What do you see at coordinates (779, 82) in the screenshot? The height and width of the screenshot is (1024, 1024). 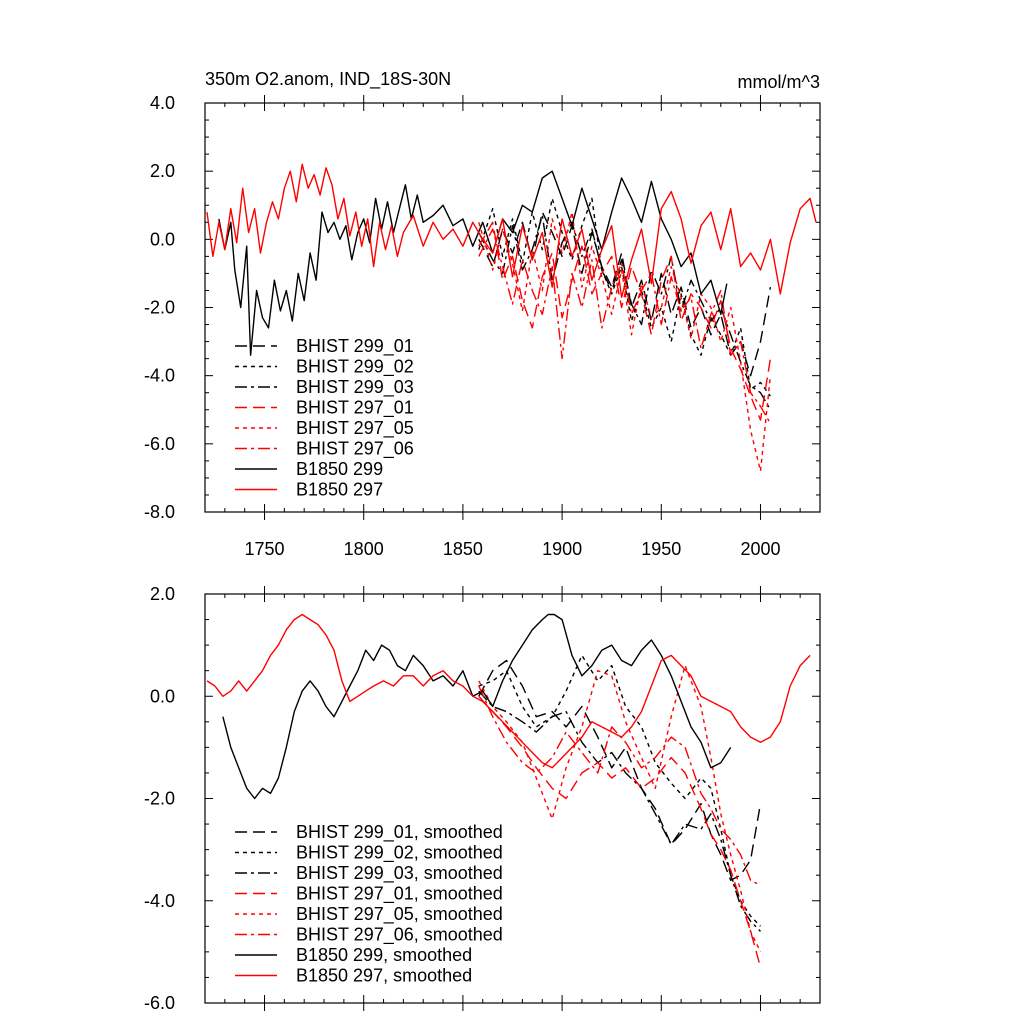 I see `top-panel-units: mmol/m^3` at bounding box center [779, 82].